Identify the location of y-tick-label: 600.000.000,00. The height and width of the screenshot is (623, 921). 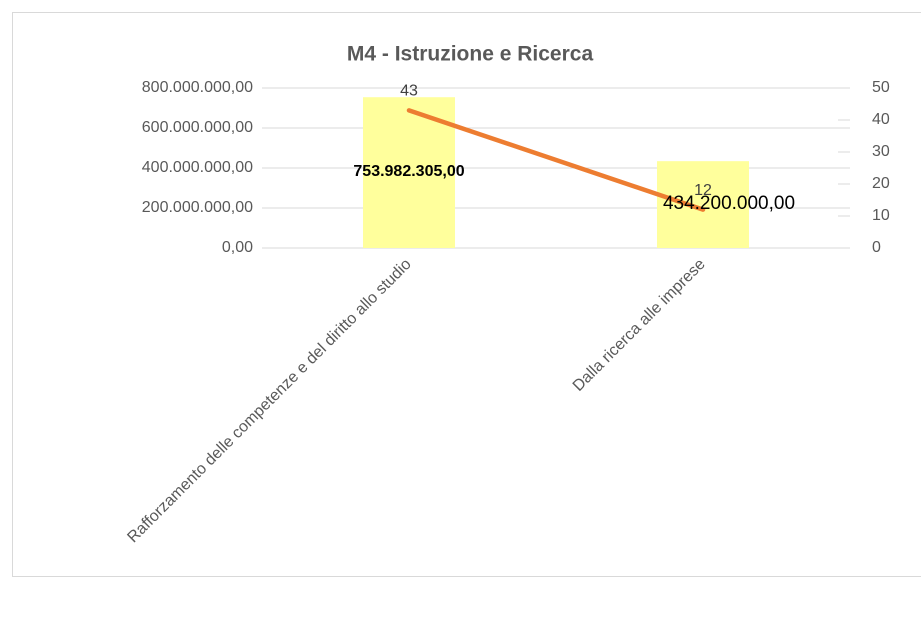
(197, 127).